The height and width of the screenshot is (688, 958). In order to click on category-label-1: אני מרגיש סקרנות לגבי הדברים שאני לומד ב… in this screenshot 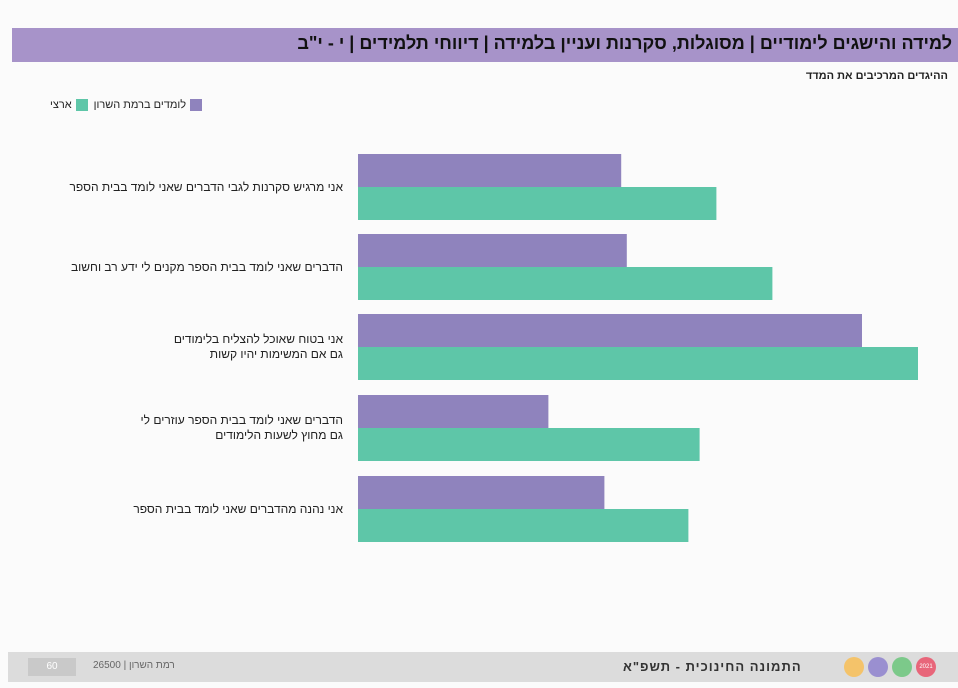, I will do `click(173, 187)`.